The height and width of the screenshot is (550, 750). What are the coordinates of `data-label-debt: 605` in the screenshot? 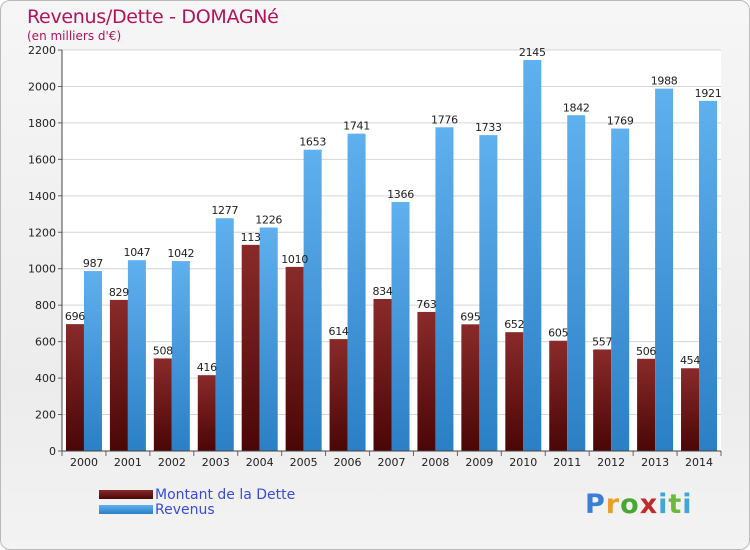 It's located at (558, 333).